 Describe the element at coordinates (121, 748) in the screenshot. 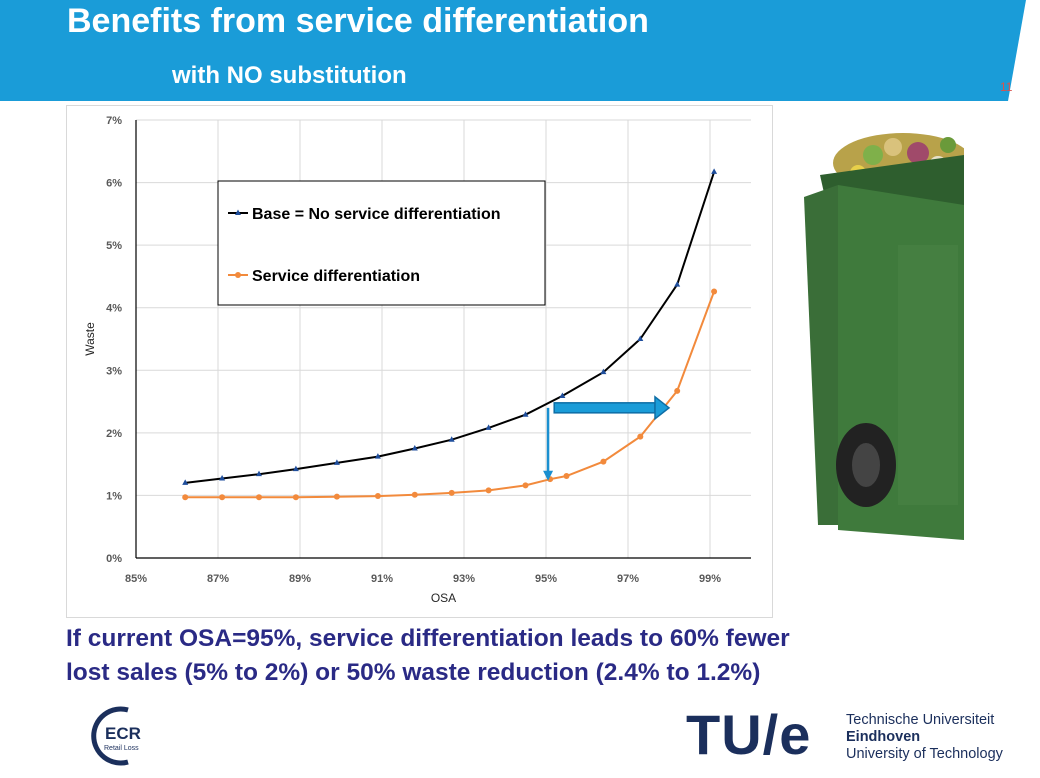

I see `ecr-logo-subtext: Retail Loss` at that location.